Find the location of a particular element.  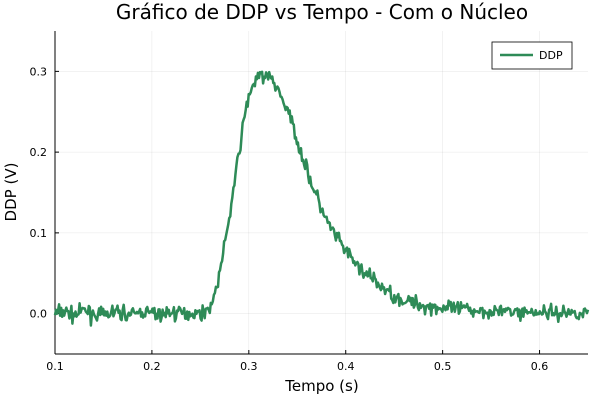

x-tick-label: 0.4 is located at coordinates (346, 366).